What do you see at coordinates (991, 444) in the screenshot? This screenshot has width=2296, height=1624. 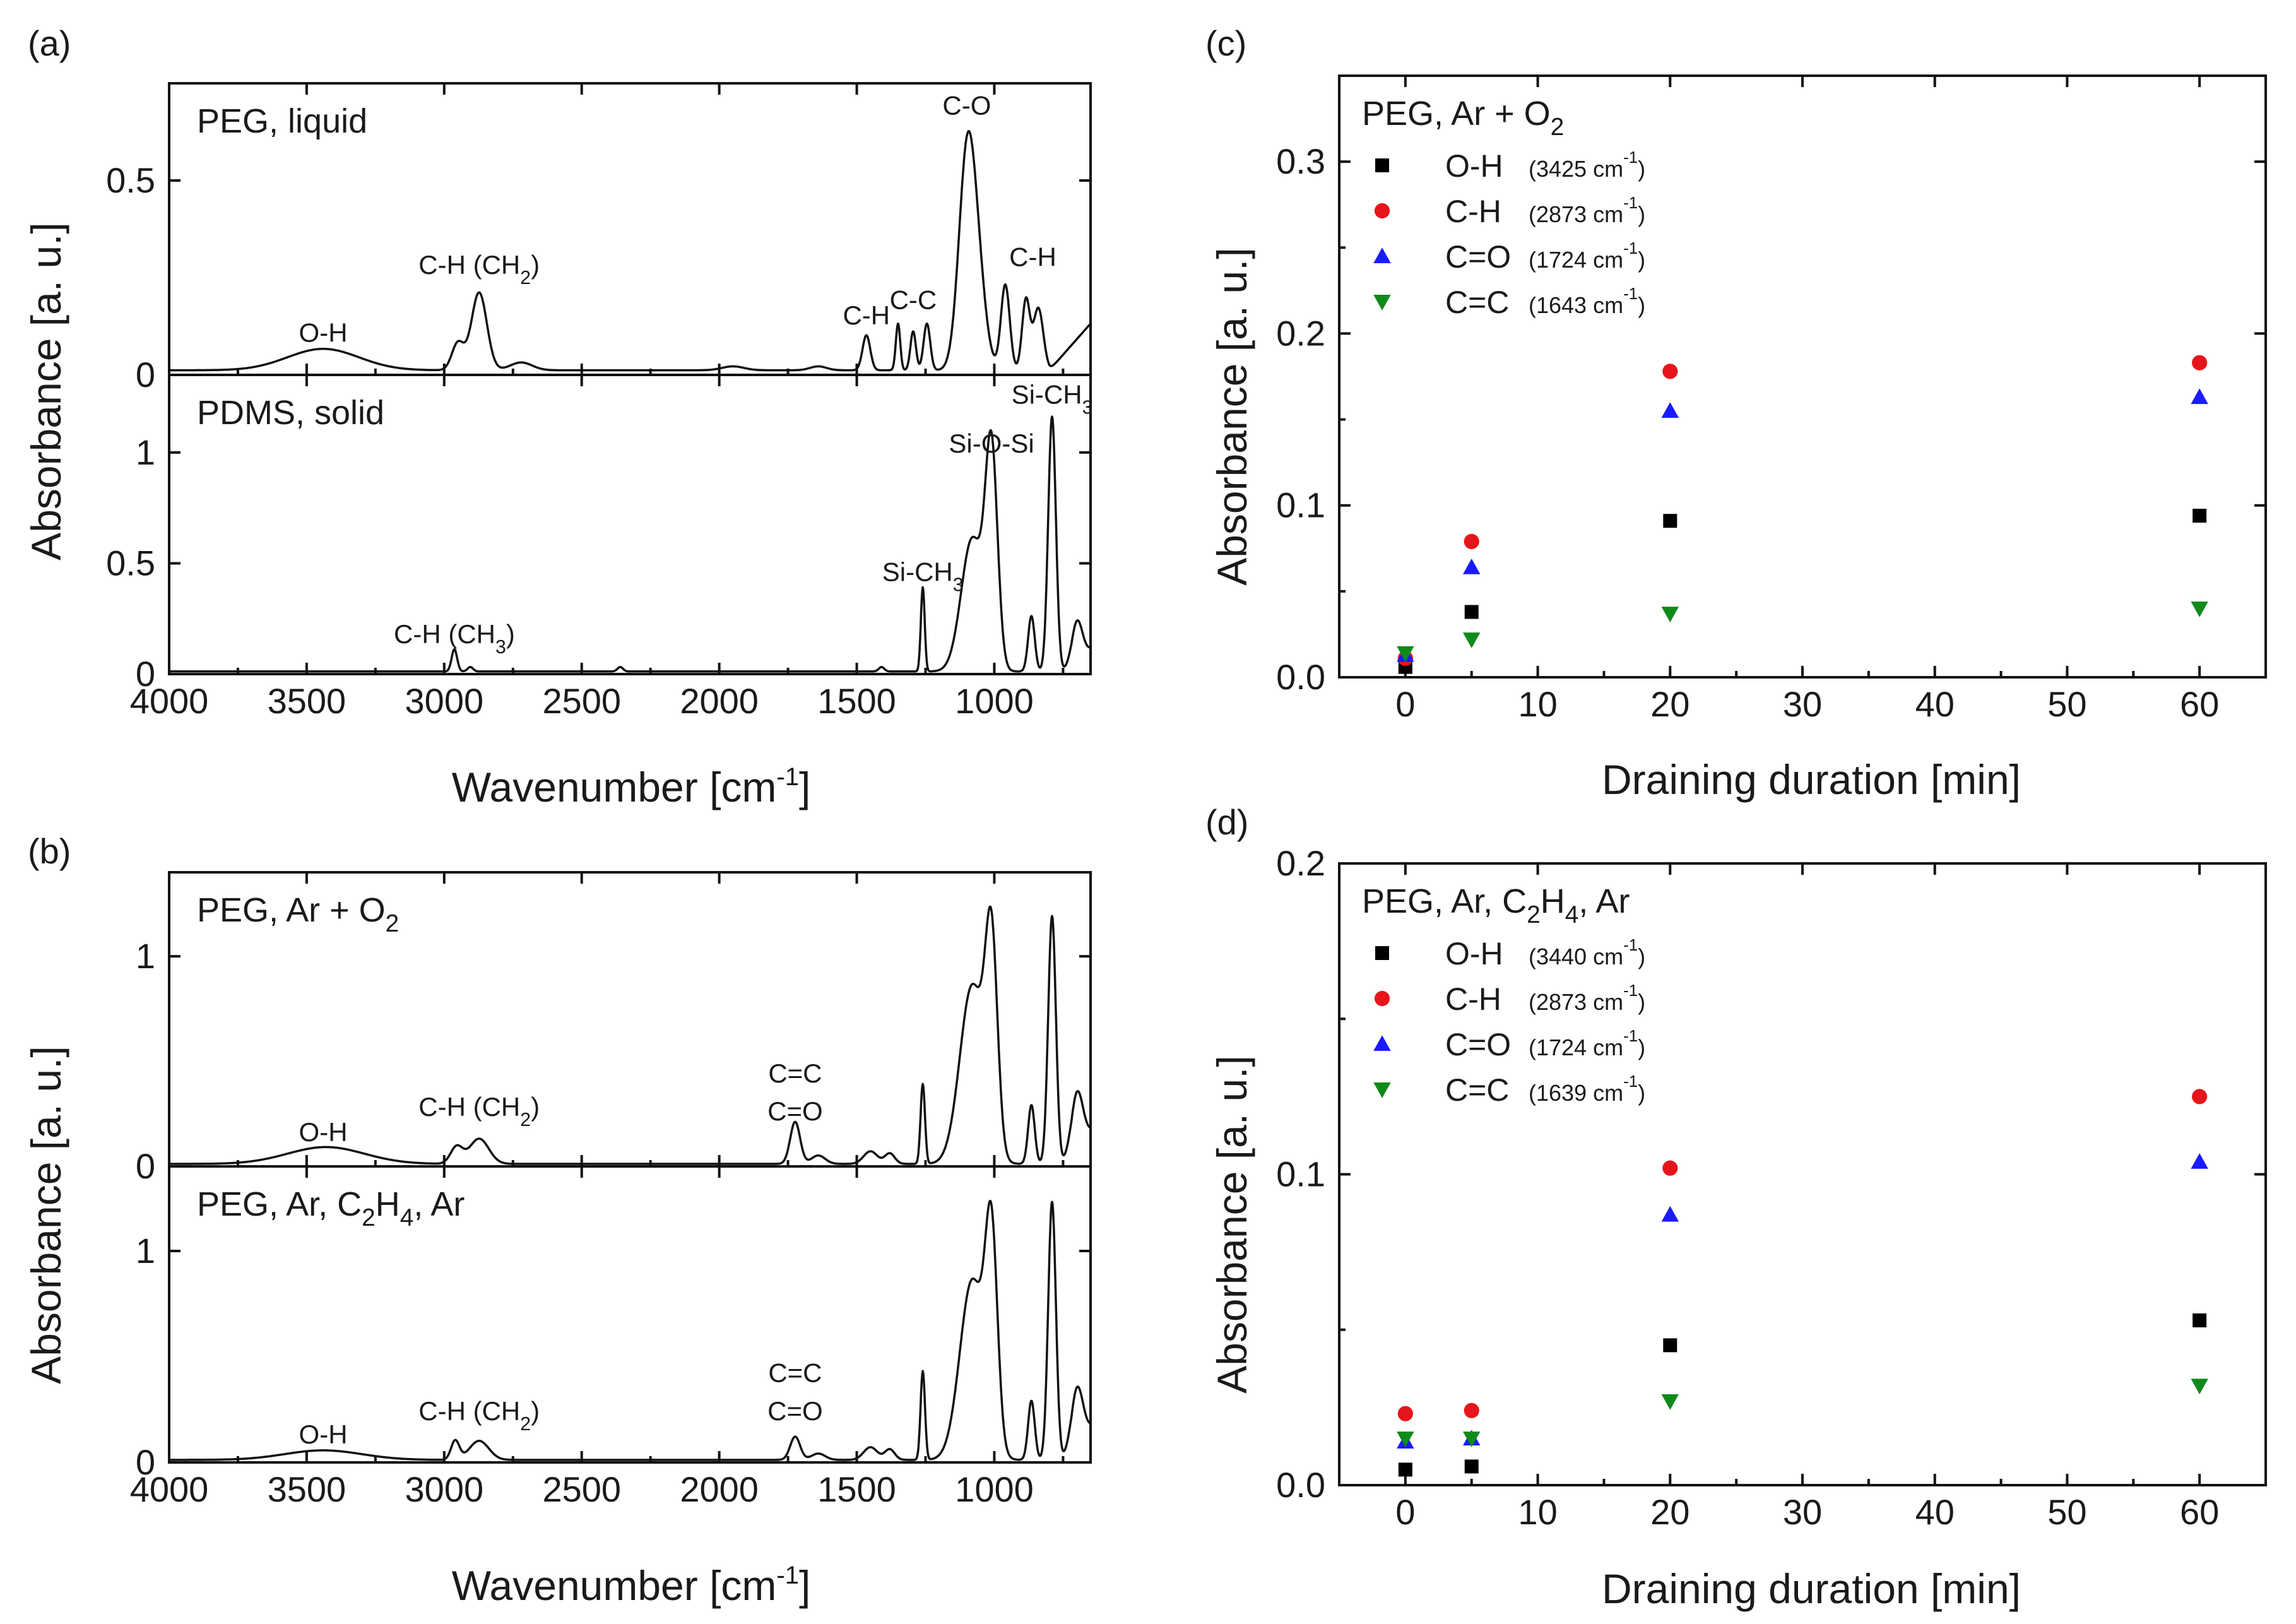 I see `peak-annotation: Si-O-Si` at bounding box center [991, 444].